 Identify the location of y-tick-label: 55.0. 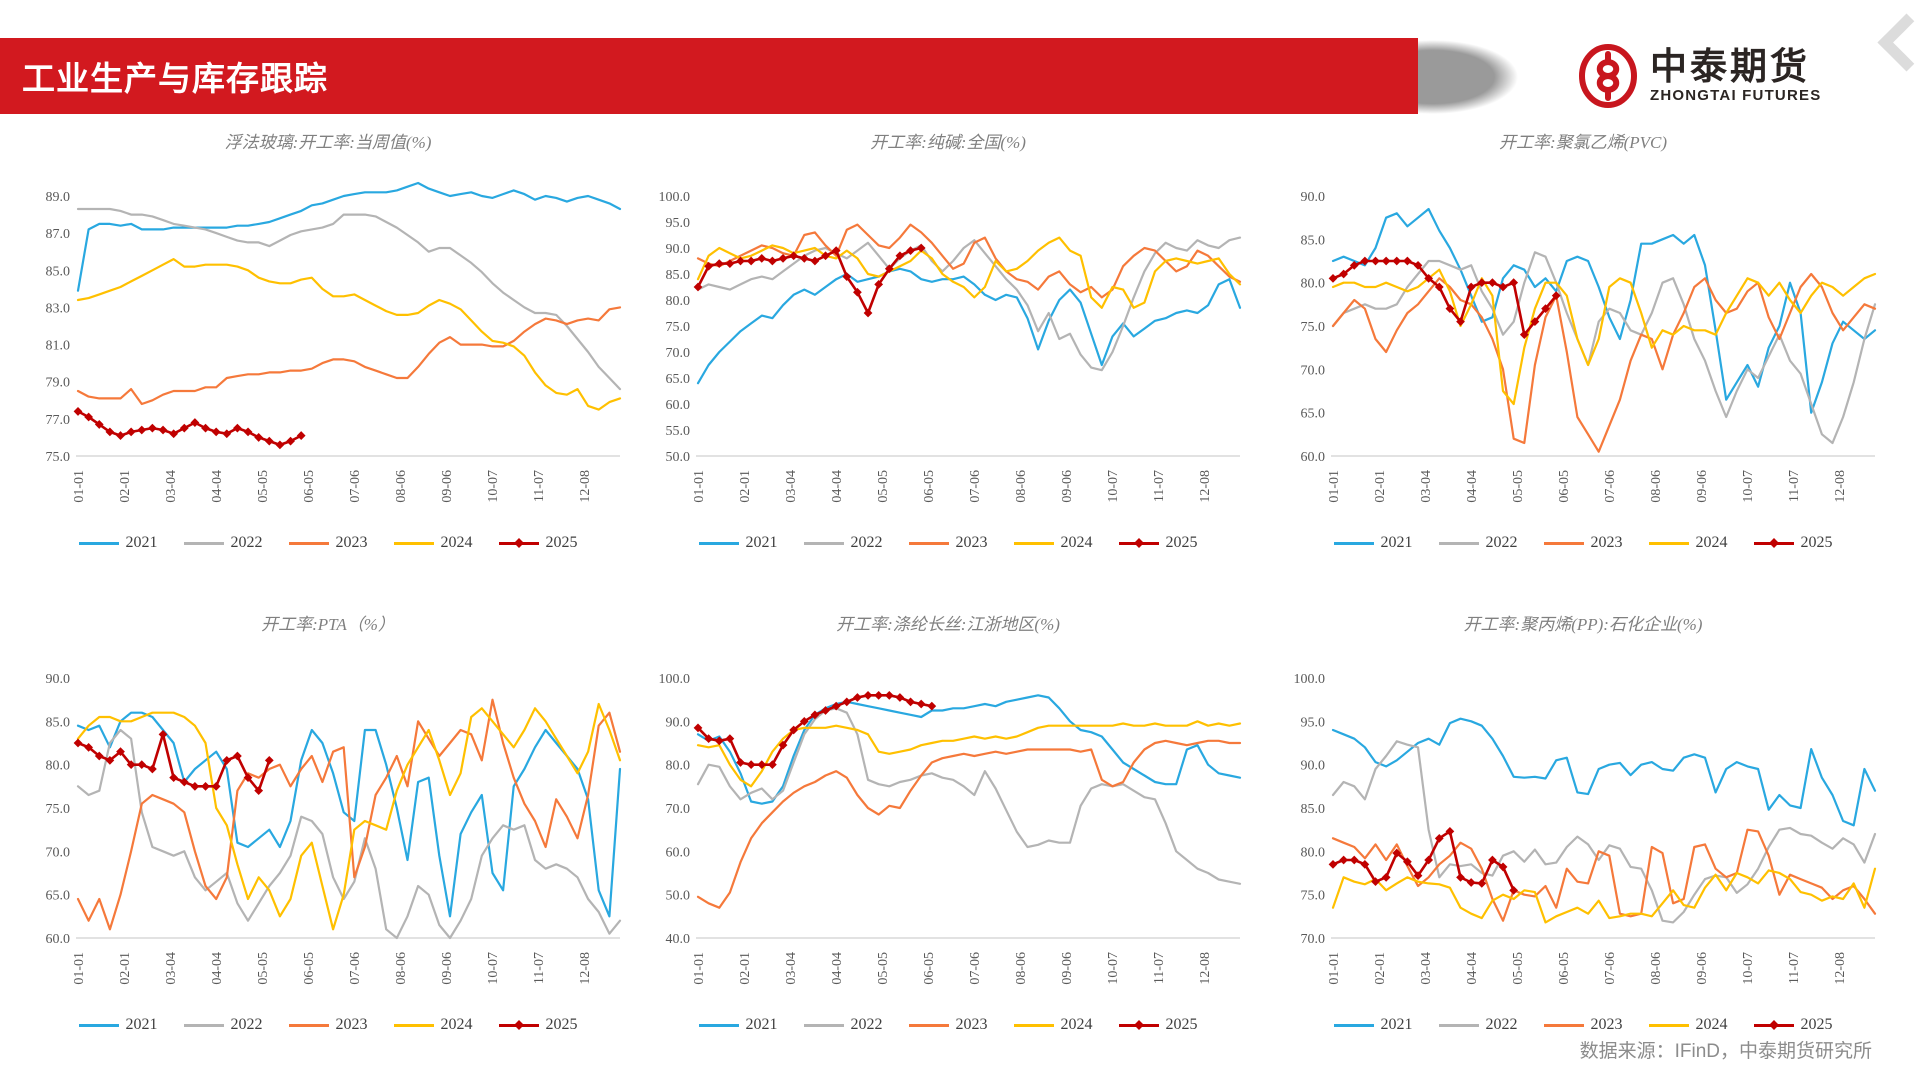
(678, 431).